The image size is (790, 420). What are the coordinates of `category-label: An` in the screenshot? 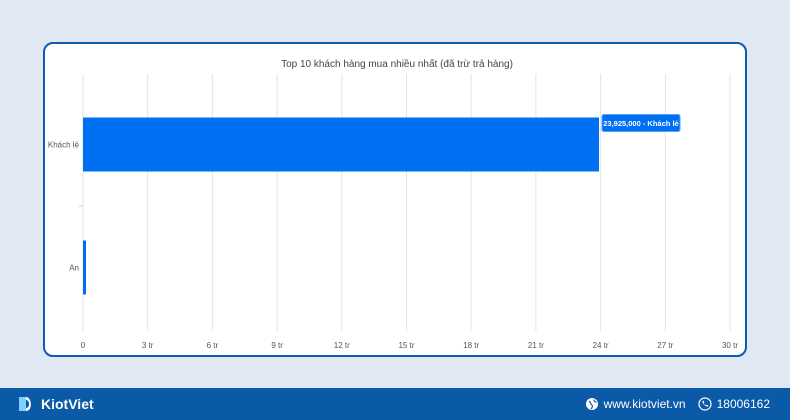 It's located at (74, 268).